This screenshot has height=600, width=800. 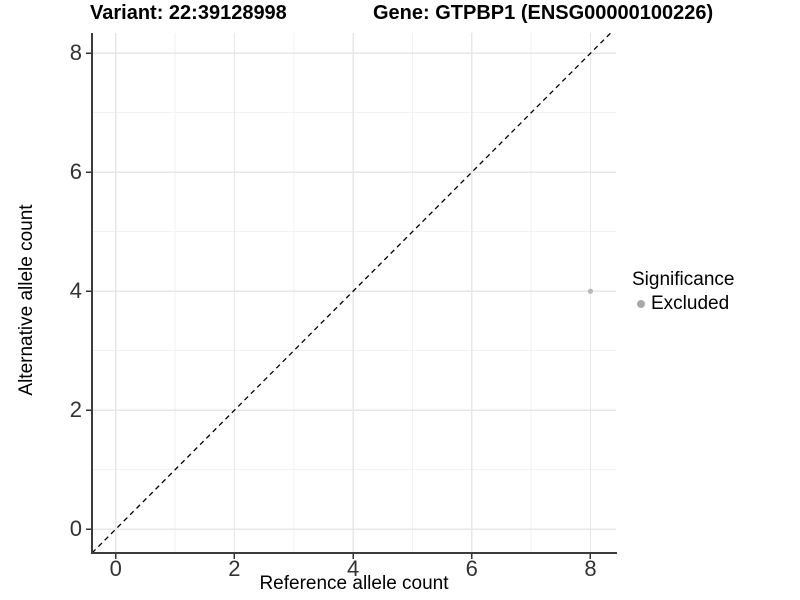 I want to click on x-tick-label: 8, so click(x=590, y=568).